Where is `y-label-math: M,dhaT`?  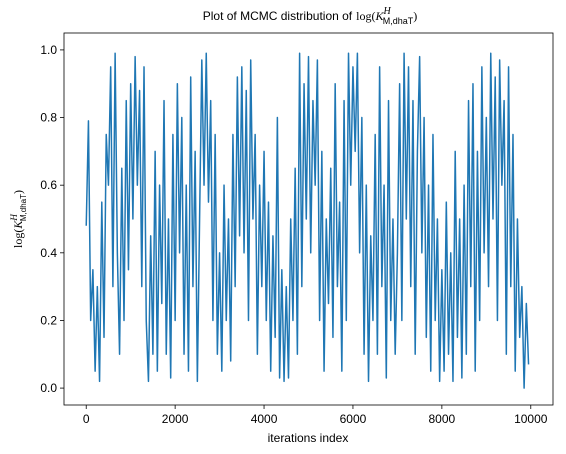
y-label-math: M,dhaT is located at coordinates (23, 207).